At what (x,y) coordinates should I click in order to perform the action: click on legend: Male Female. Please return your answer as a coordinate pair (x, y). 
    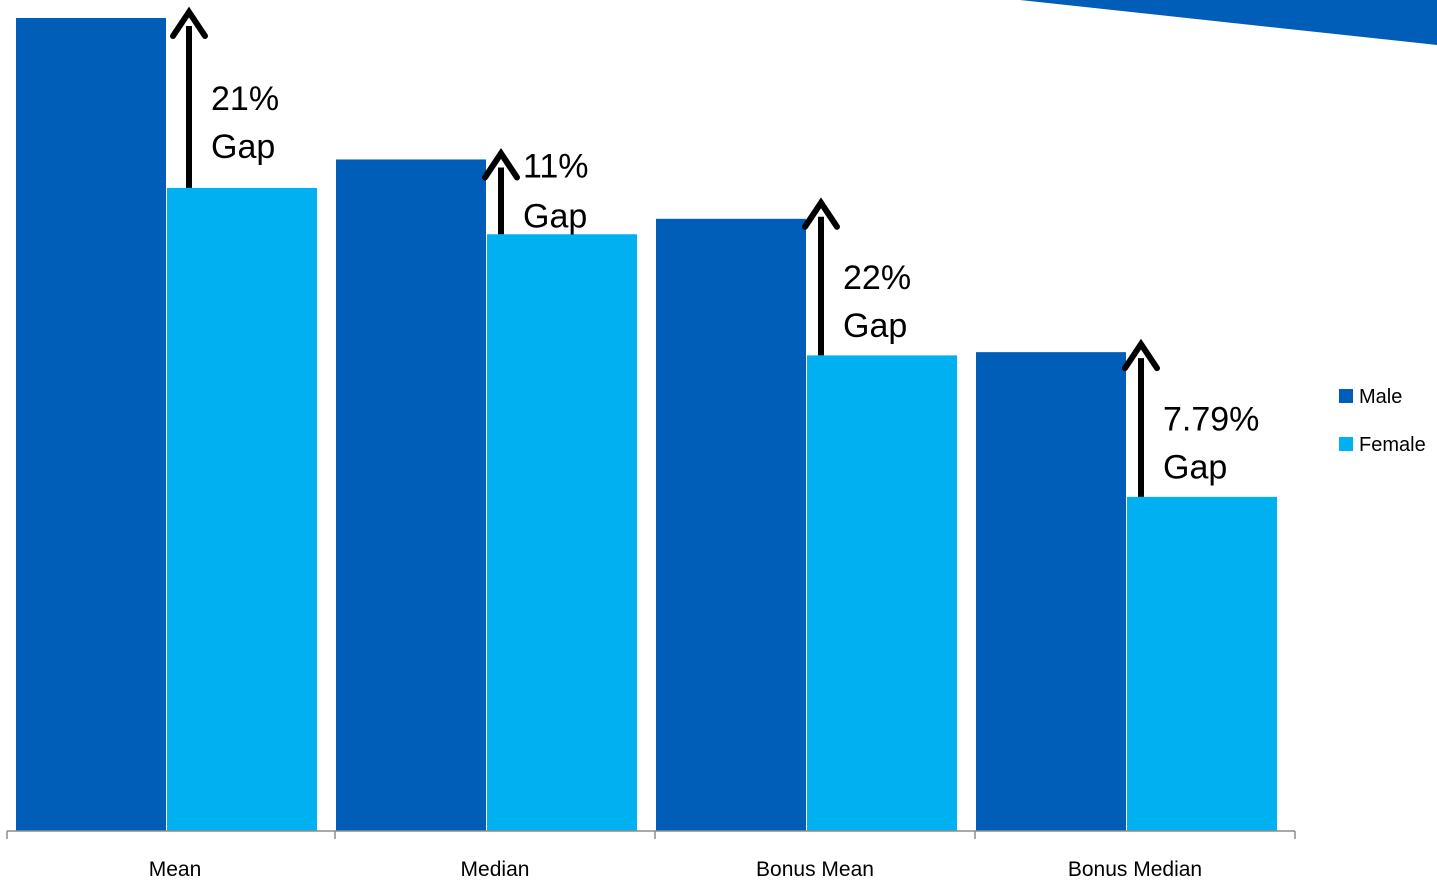
    Looking at the image, I should click on (1382, 421).